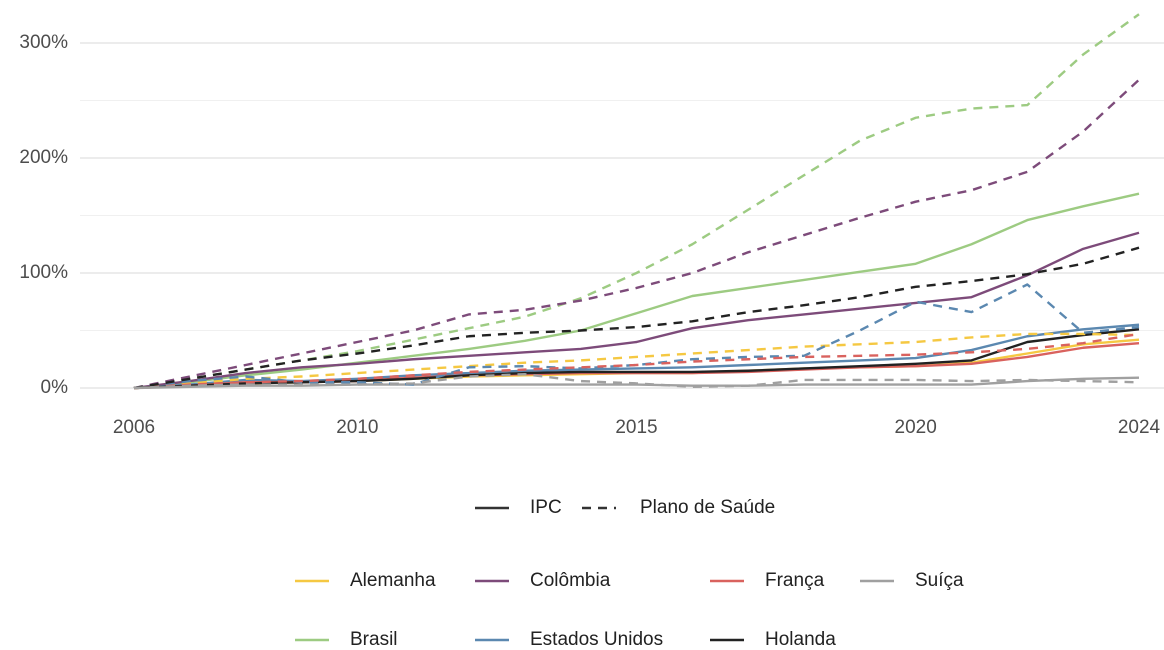  I want to click on x-tick-label: 2010, so click(357, 427).